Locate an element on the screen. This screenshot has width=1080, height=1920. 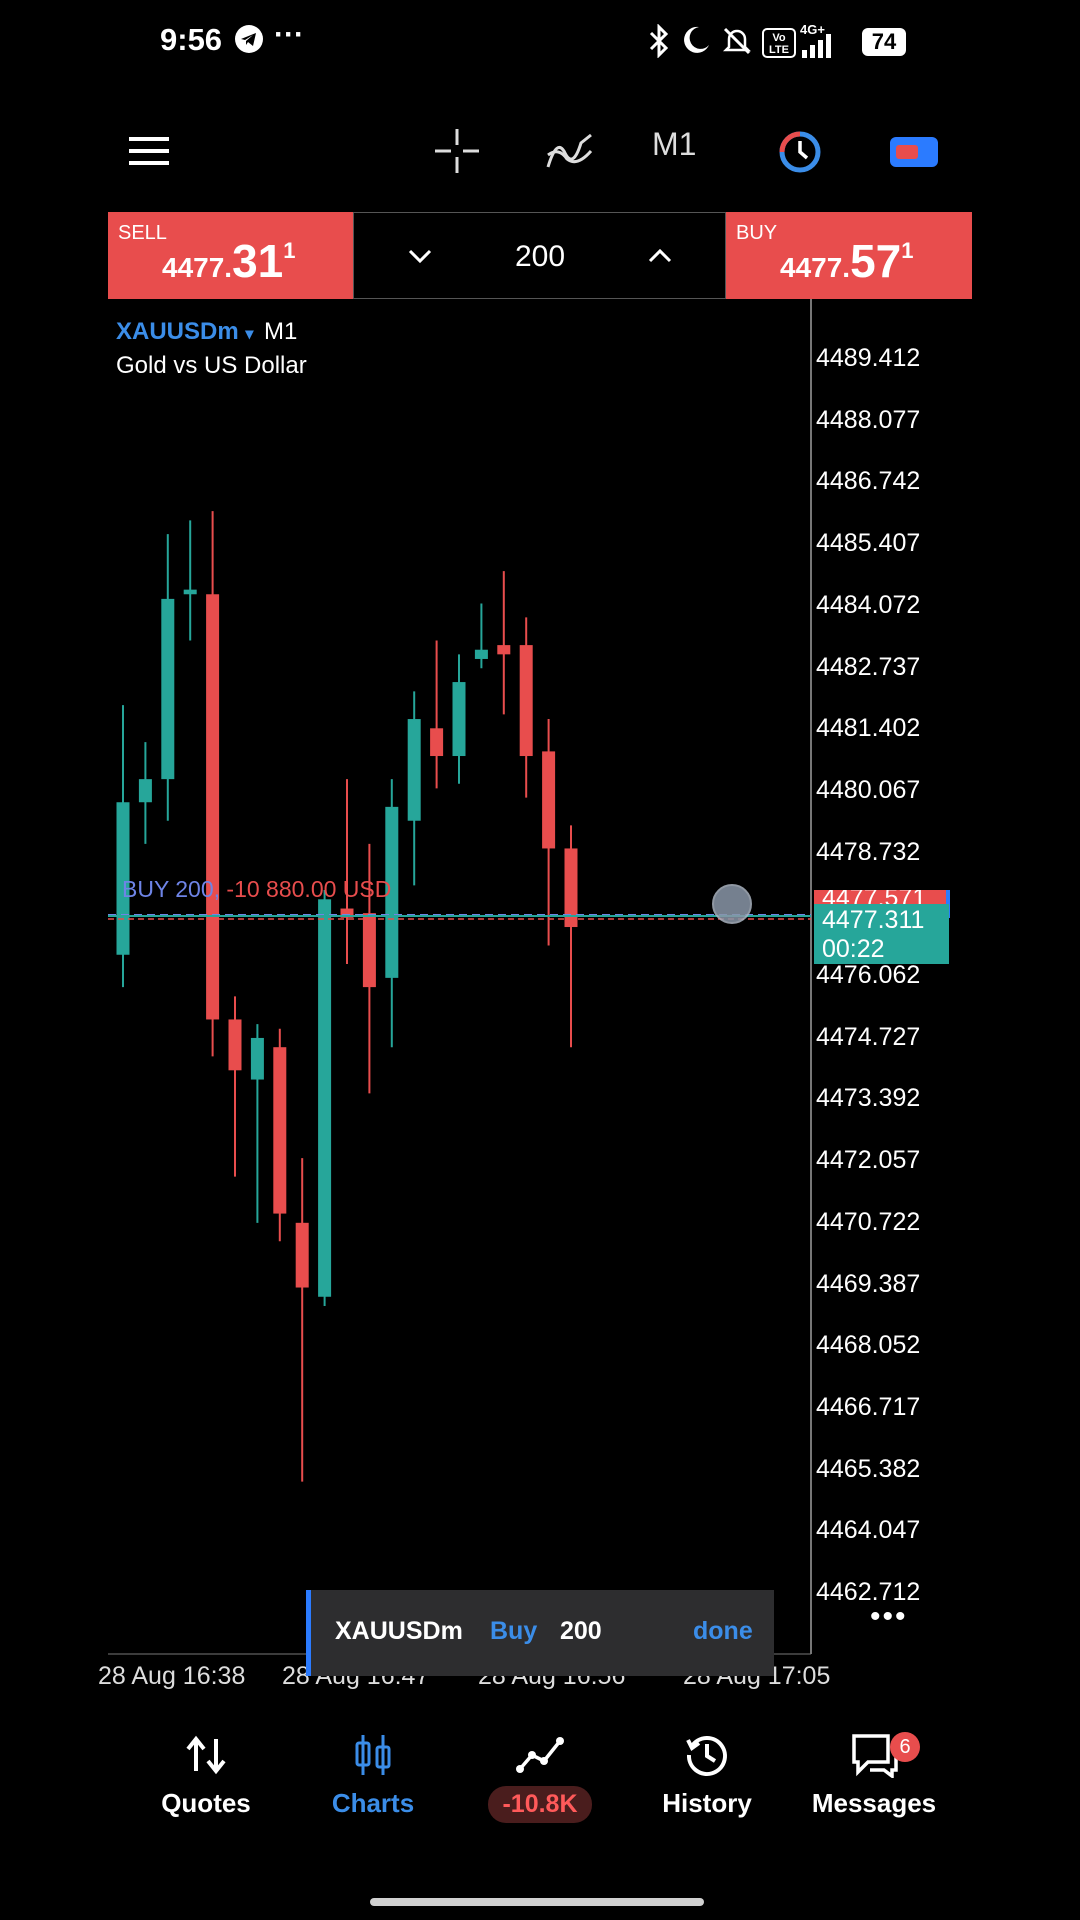
floating-pl-badge: -10.8K is located at coordinates (540, 1804).